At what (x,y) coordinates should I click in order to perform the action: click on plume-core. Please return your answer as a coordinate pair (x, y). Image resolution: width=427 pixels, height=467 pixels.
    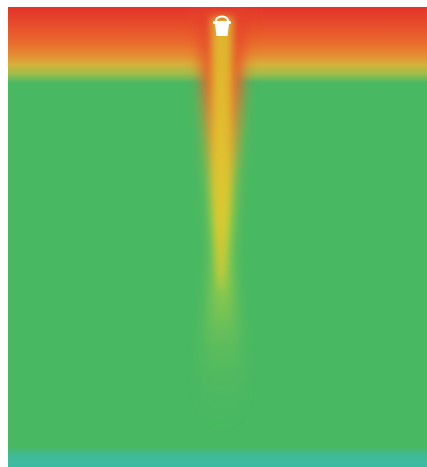
    Looking at the image, I should click on (222, 154).